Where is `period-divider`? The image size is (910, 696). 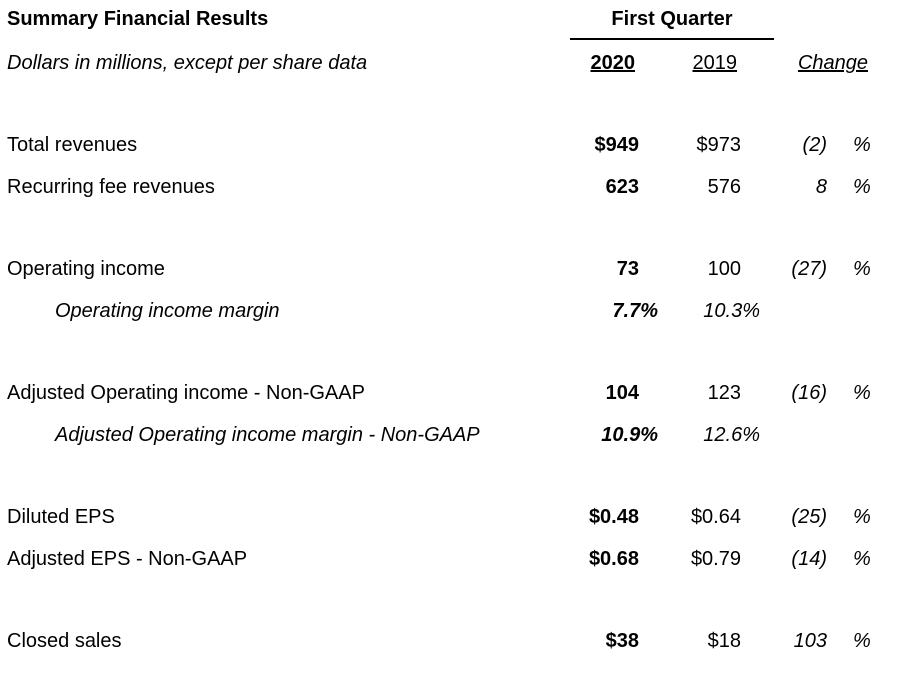
period-divider is located at coordinates (672, 39).